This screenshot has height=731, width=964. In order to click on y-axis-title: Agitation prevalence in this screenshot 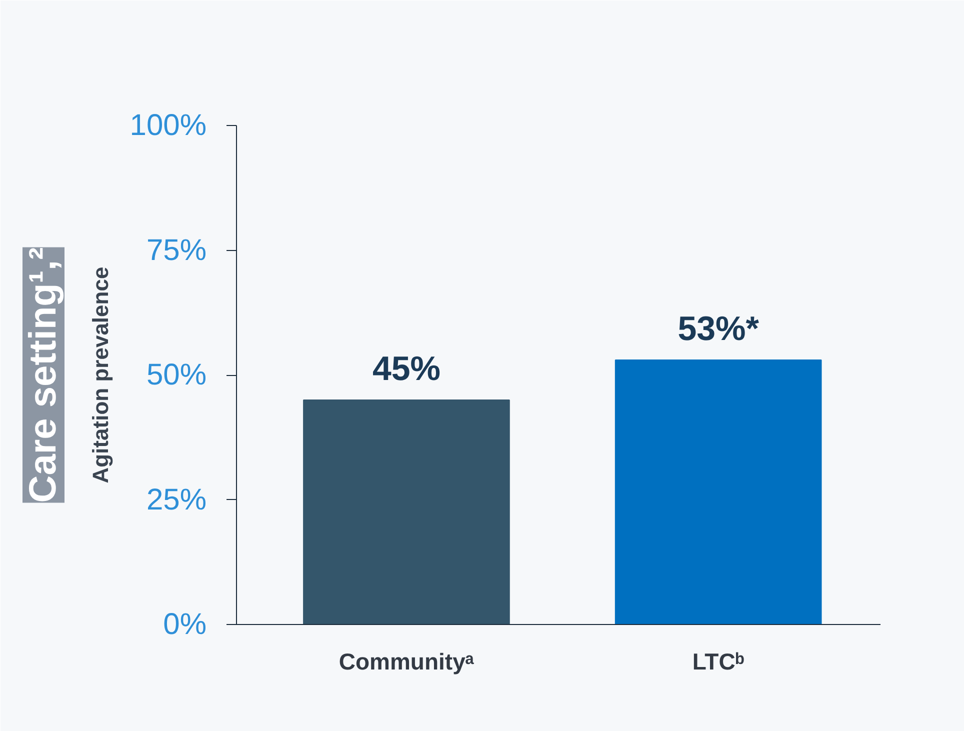, I will do `click(100, 375)`.